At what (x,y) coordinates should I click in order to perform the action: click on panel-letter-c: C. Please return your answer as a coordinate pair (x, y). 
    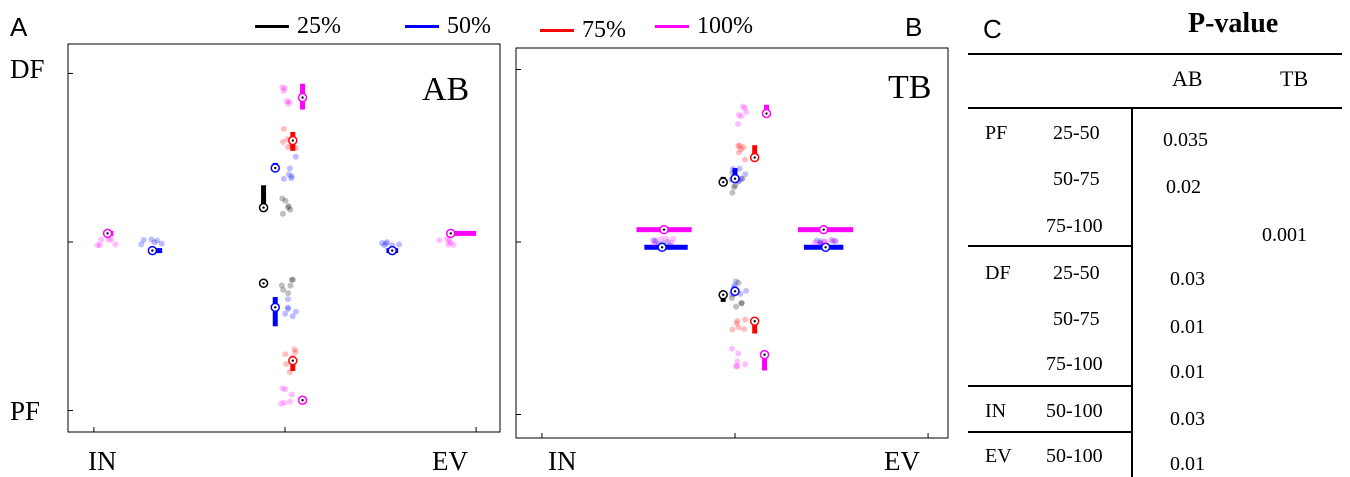
    Looking at the image, I should click on (992, 29).